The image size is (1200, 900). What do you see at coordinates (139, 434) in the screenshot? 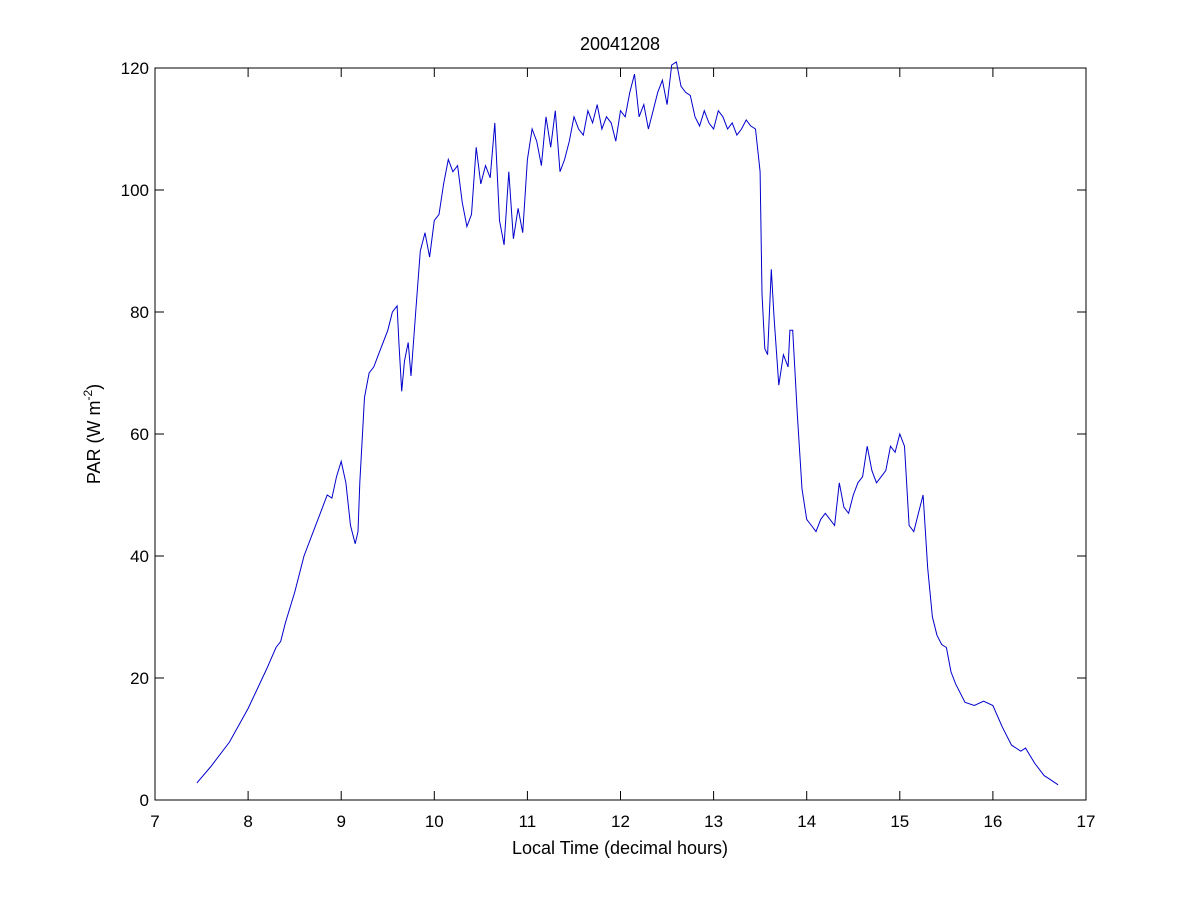
I see `y-tick-label: 60` at bounding box center [139, 434].